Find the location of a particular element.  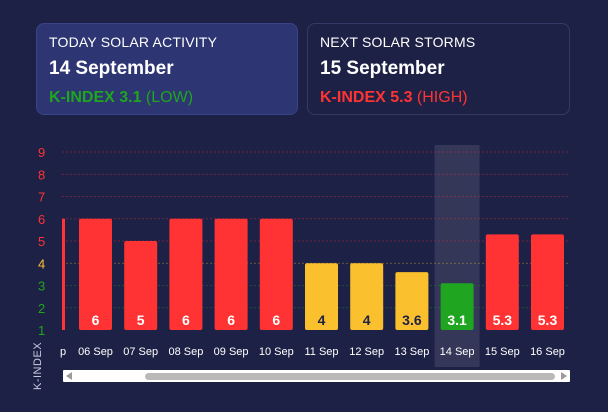

y-axis-label: K-INDEX is located at coordinates (38, 365).